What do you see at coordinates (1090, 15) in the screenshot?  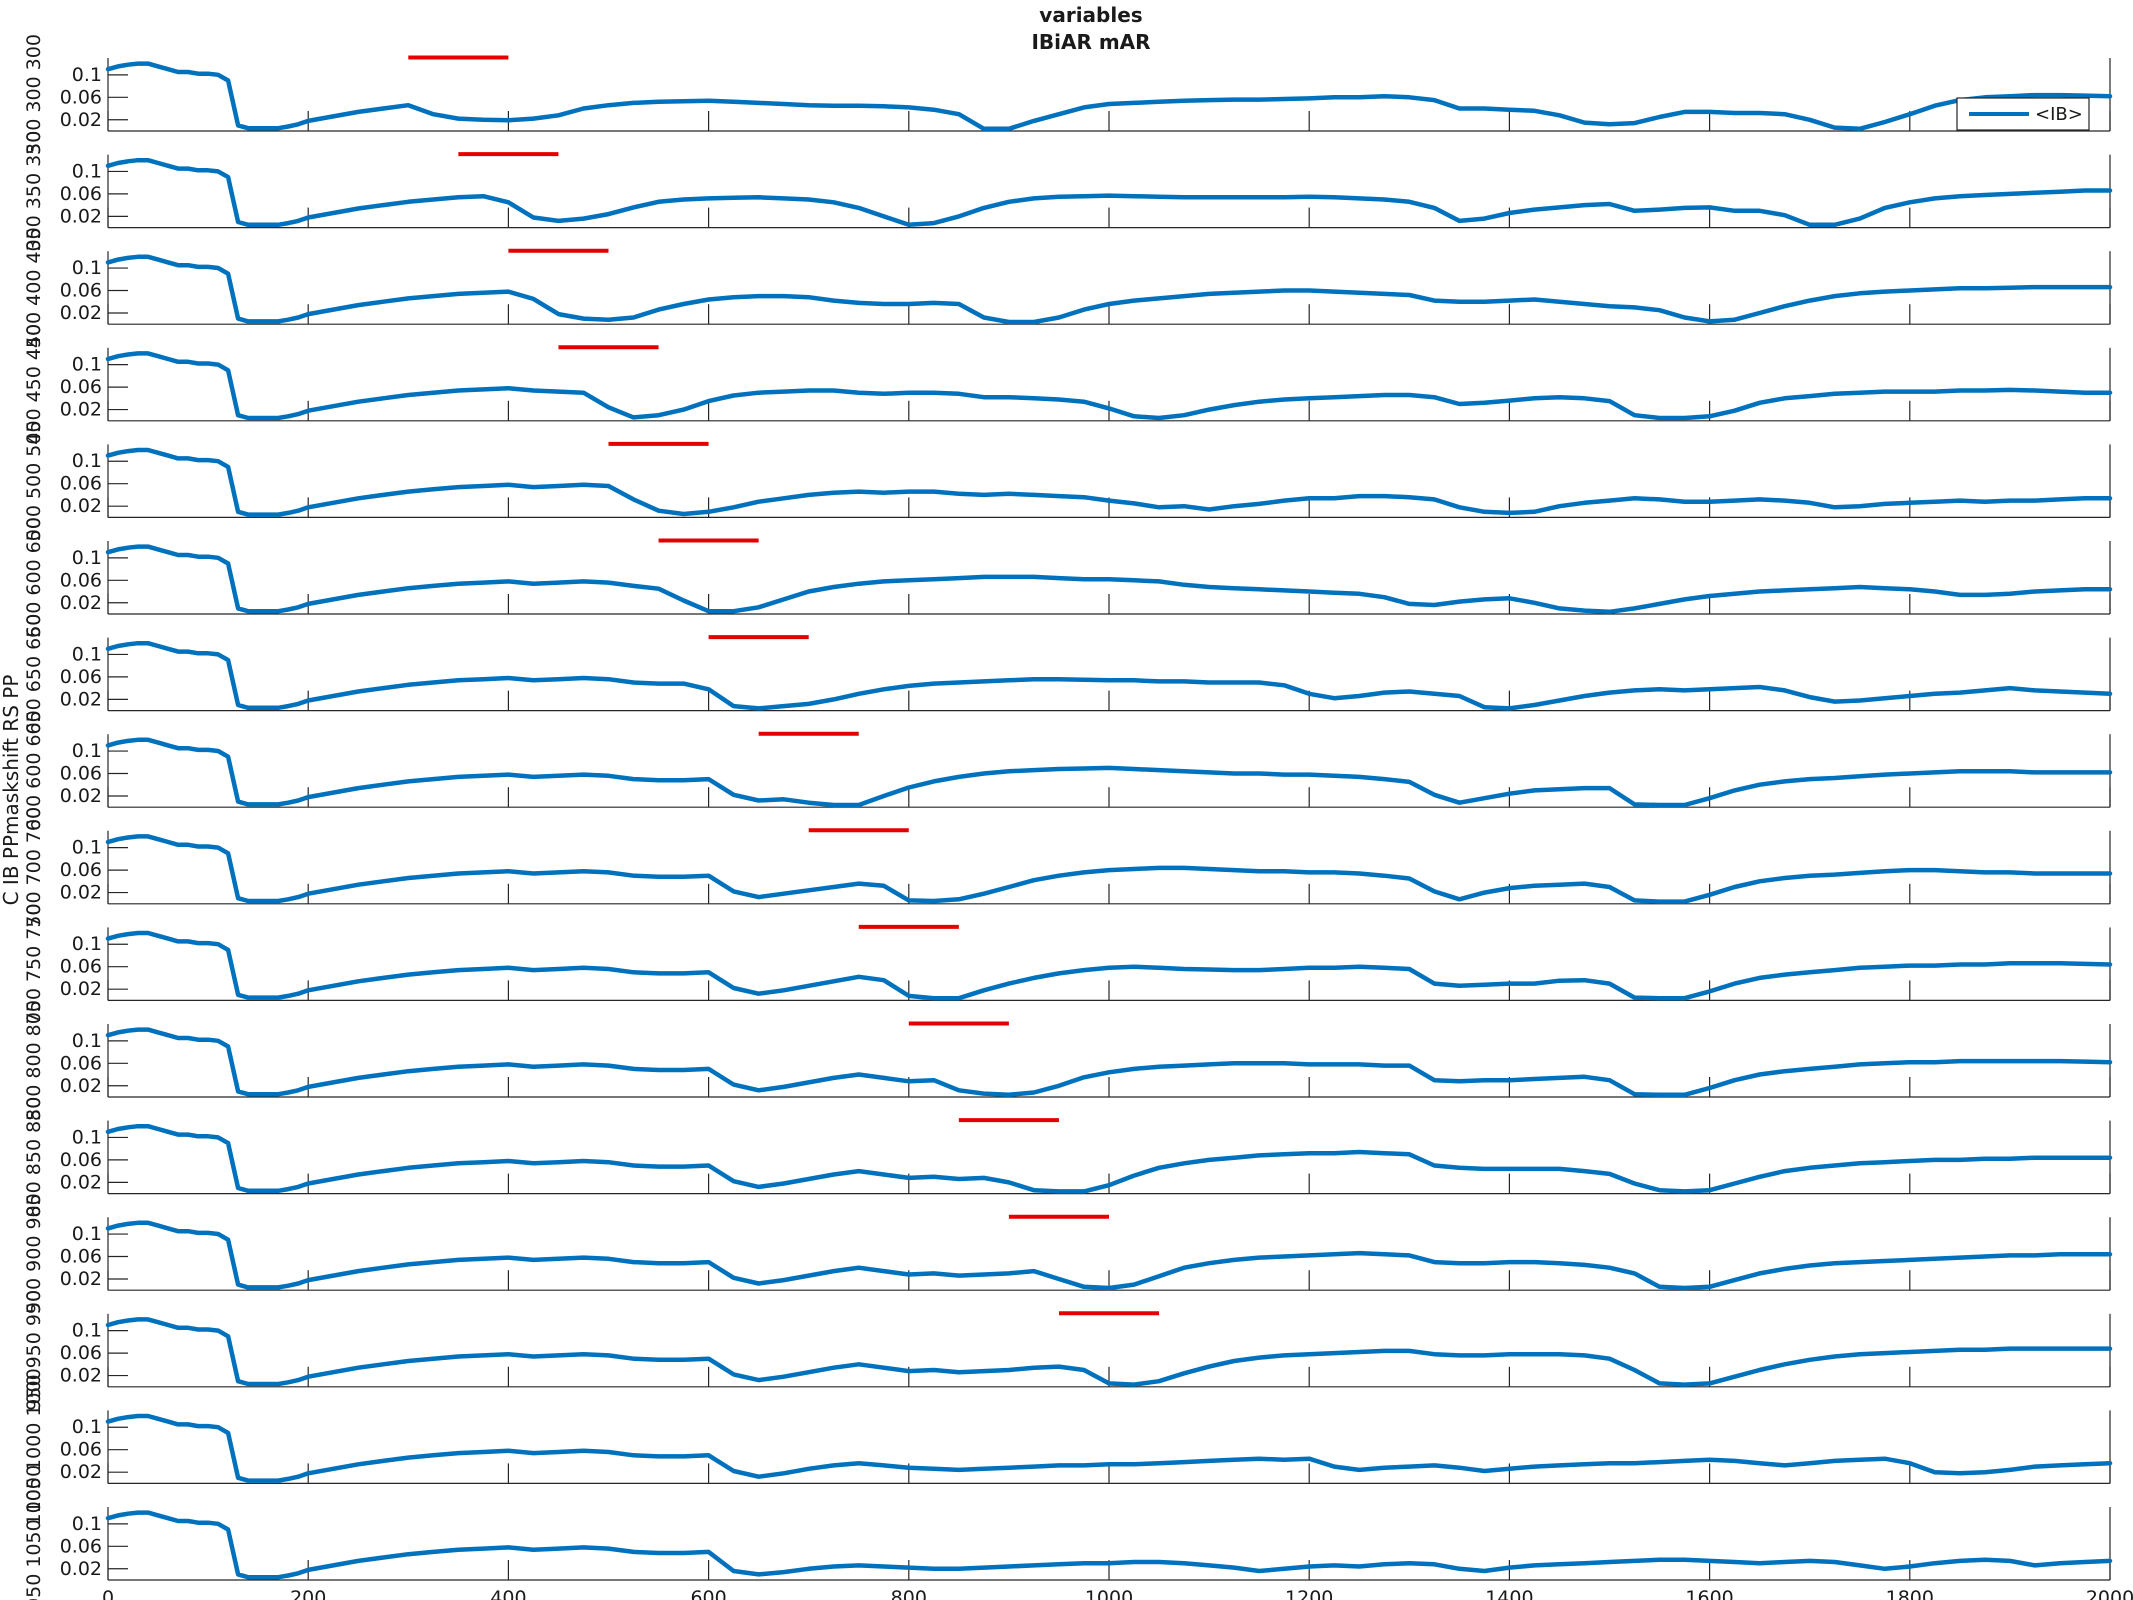 I see `chart-title: variables` at bounding box center [1090, 15].